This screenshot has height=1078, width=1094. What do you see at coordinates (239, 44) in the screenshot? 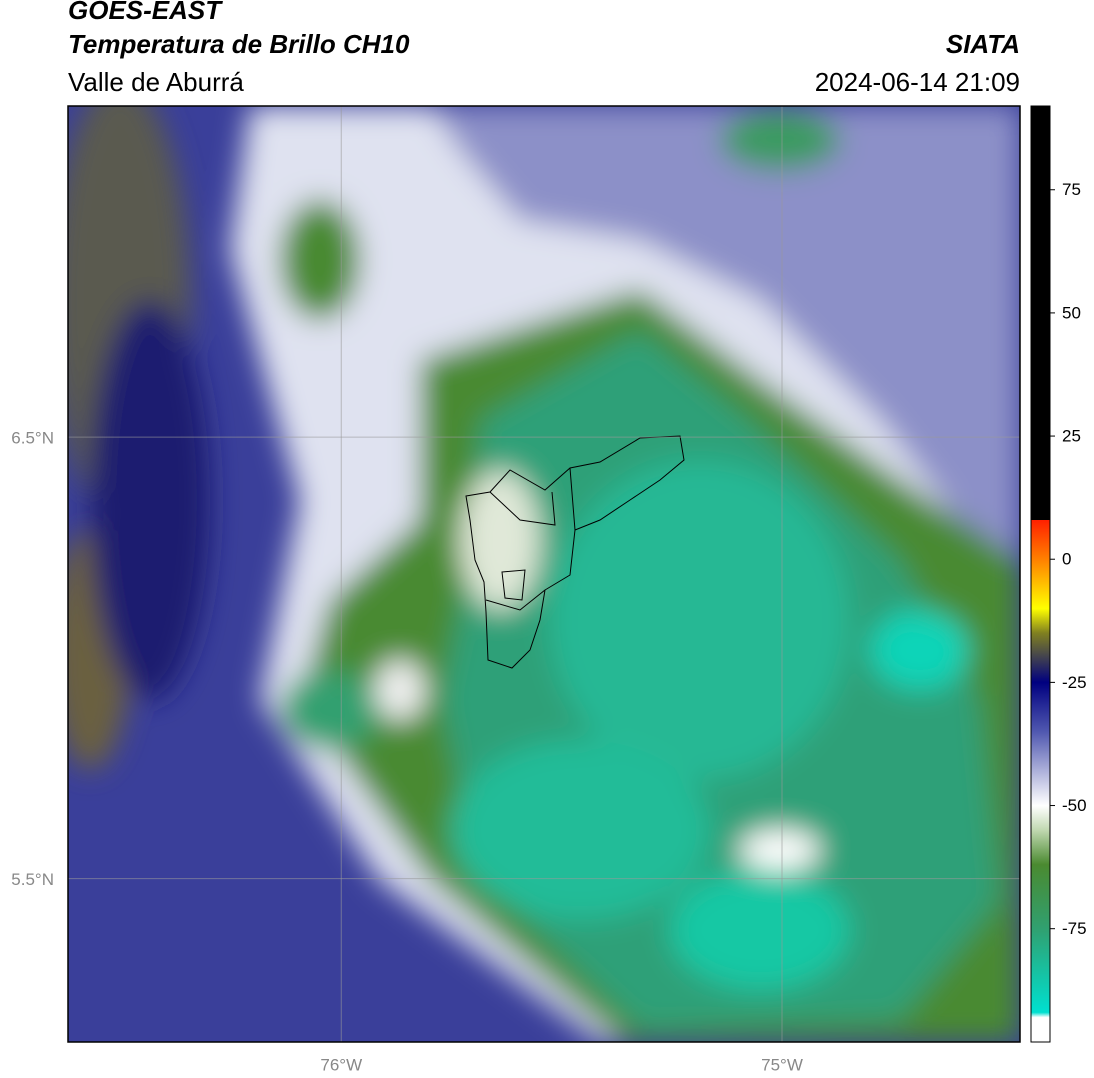
I see `subtitle: Temperatura de Brillo CH10` at bounding box center [239, 44].